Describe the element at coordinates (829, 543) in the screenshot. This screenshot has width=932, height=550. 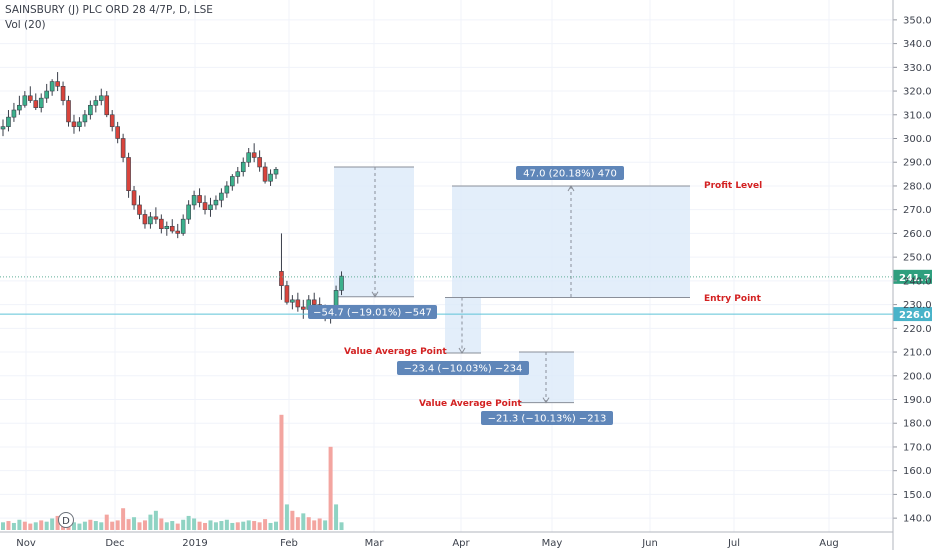
I see `x-tick-label: Aug` at that location.